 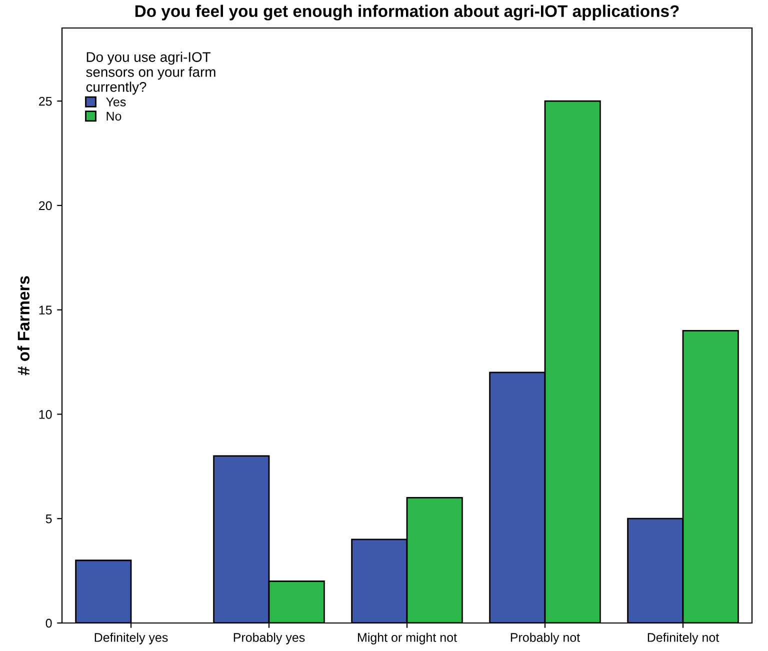 What do you see at coordinates (114, 116) in the screenshot?
I see `legend-label: No` at bounding box center [114, 116].